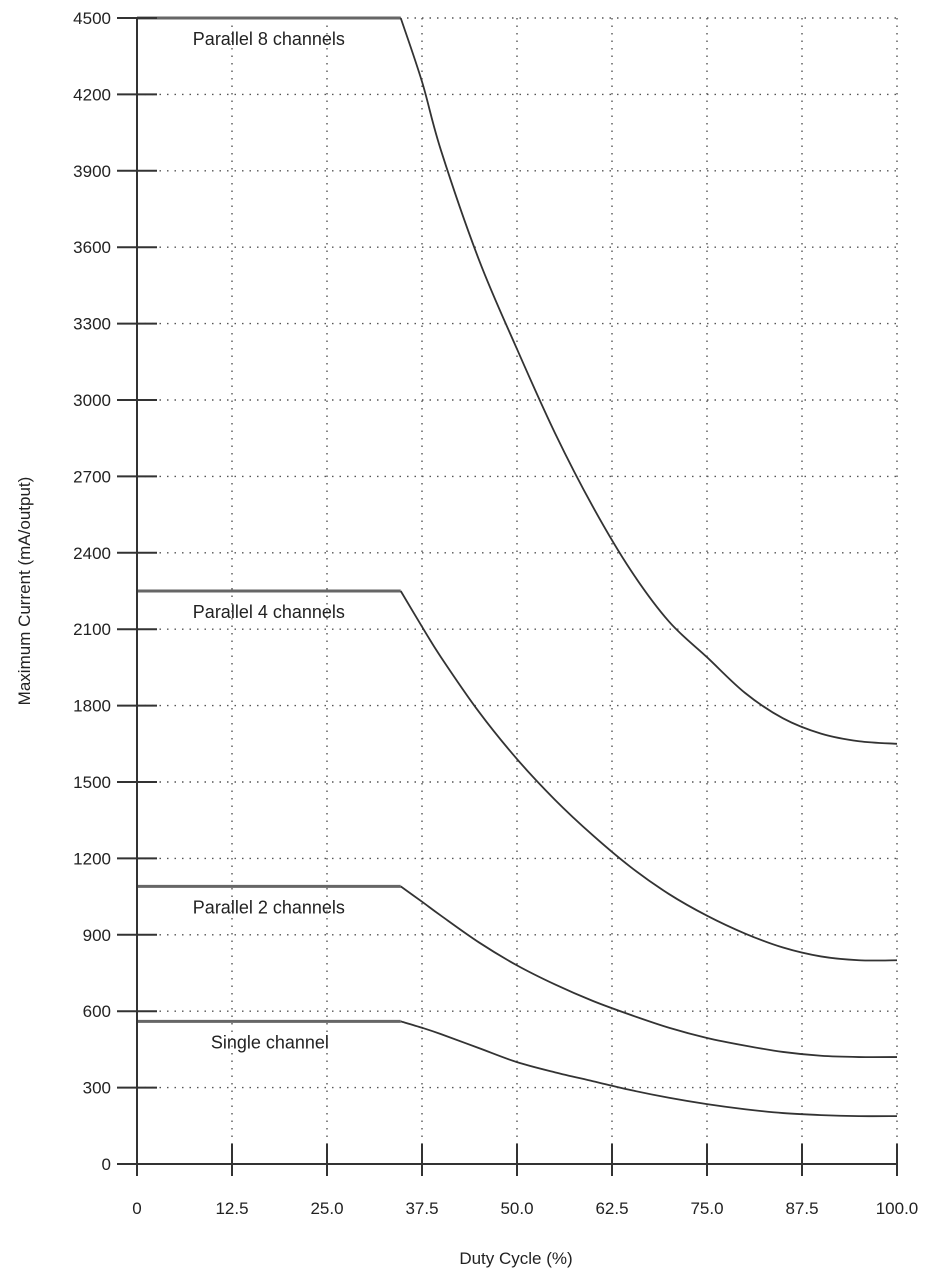  Describe the element at coordinates (269, 39) in the screenshot. I see `series-label-parallel-8-channels: Parallel 8 channels` at that location.